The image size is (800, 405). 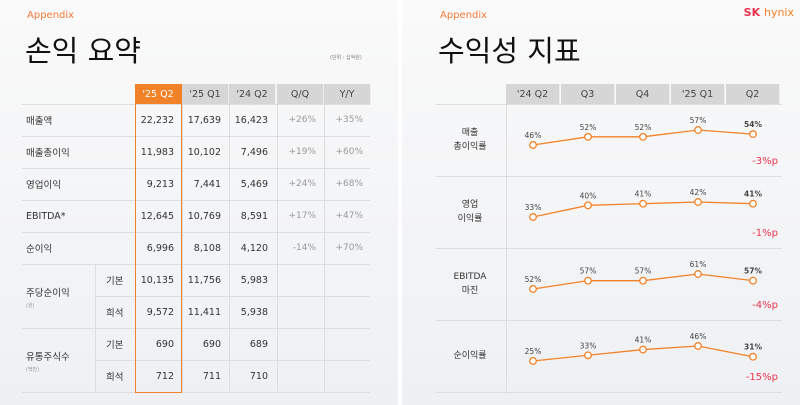 I want to click on group-label: 주당순이익, so click(x=48, y=293).